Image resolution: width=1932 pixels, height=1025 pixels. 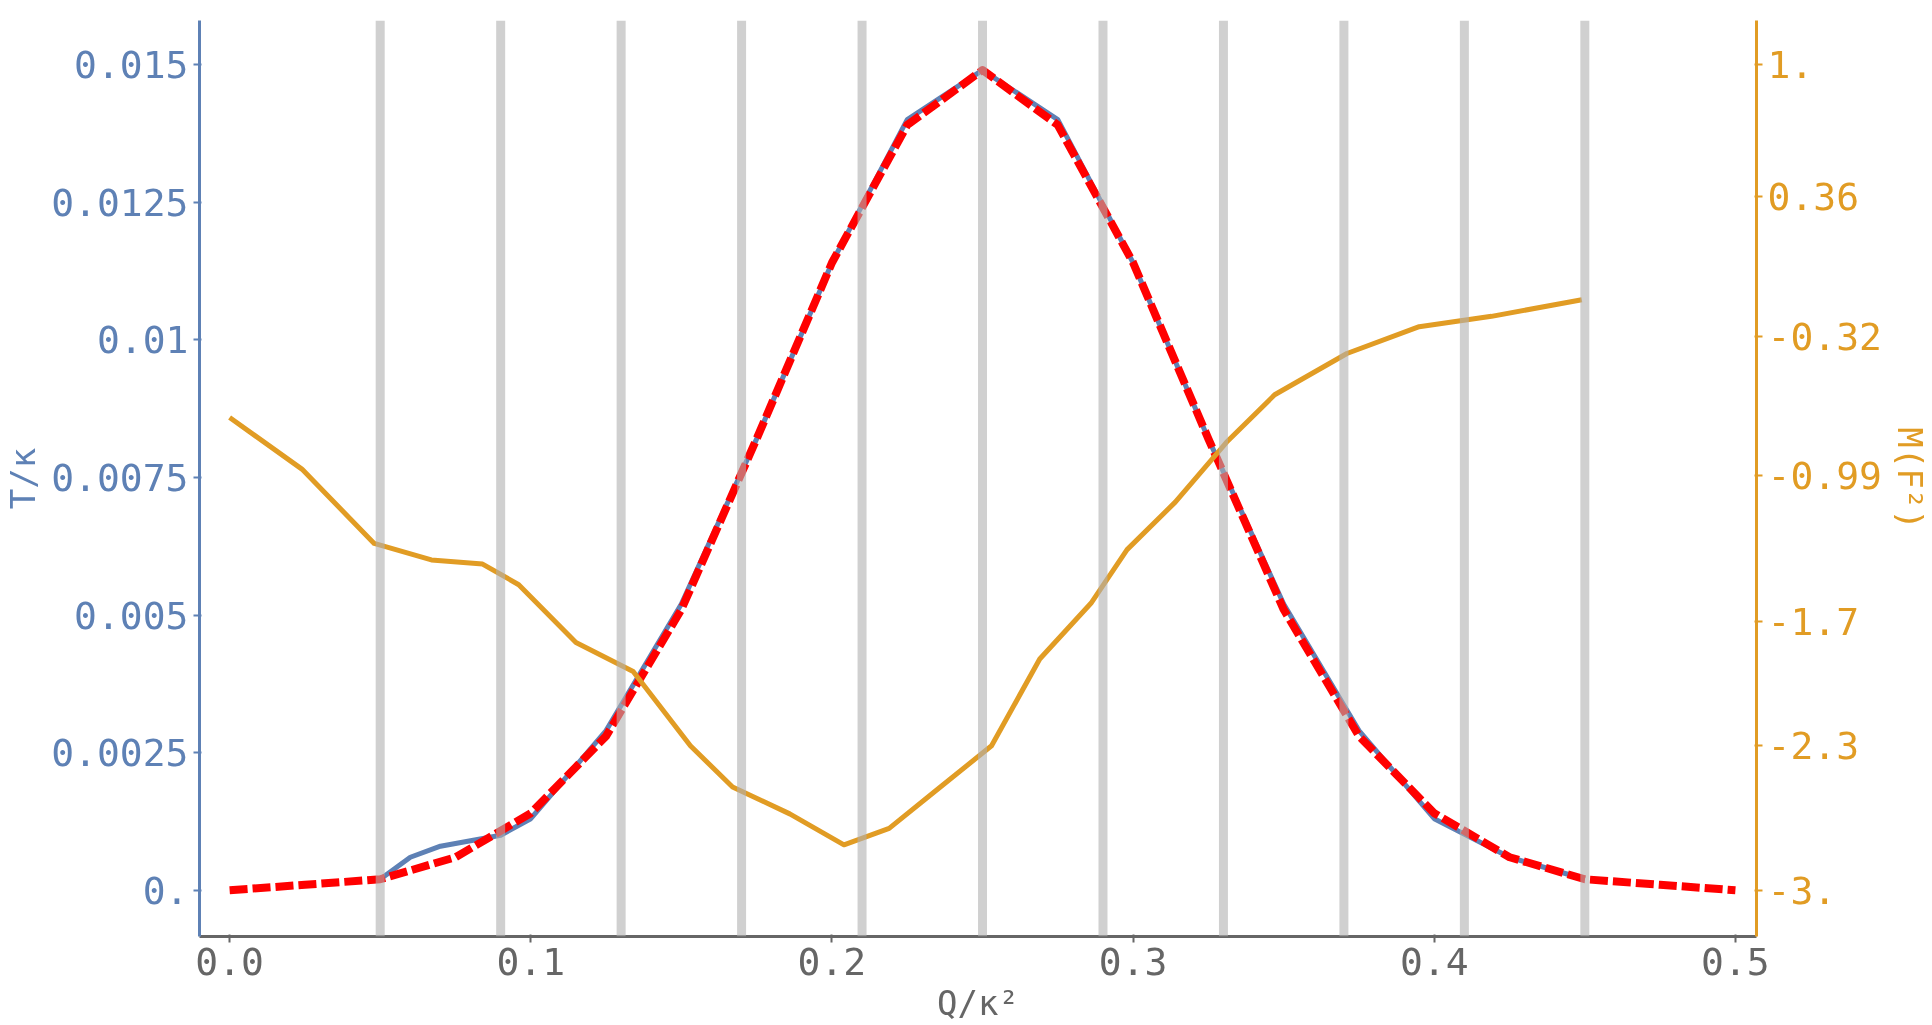 I want to click on x-tick-label: 0.4, so click(x=1434, y=961).